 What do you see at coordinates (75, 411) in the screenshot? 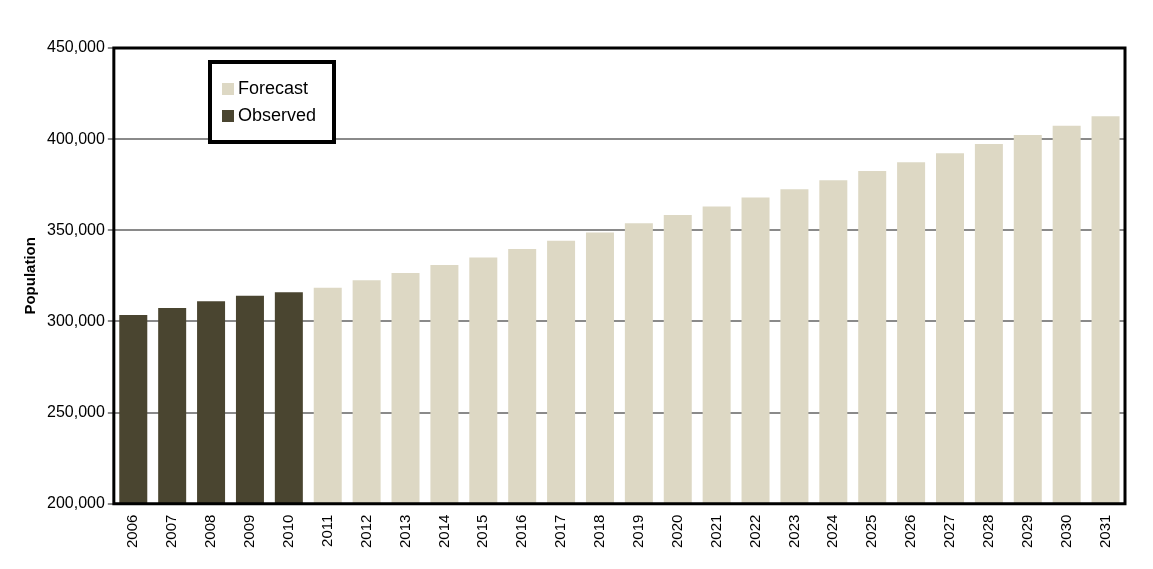
I see `y-tick-label: 250,000` at bounding box center [75, 411].